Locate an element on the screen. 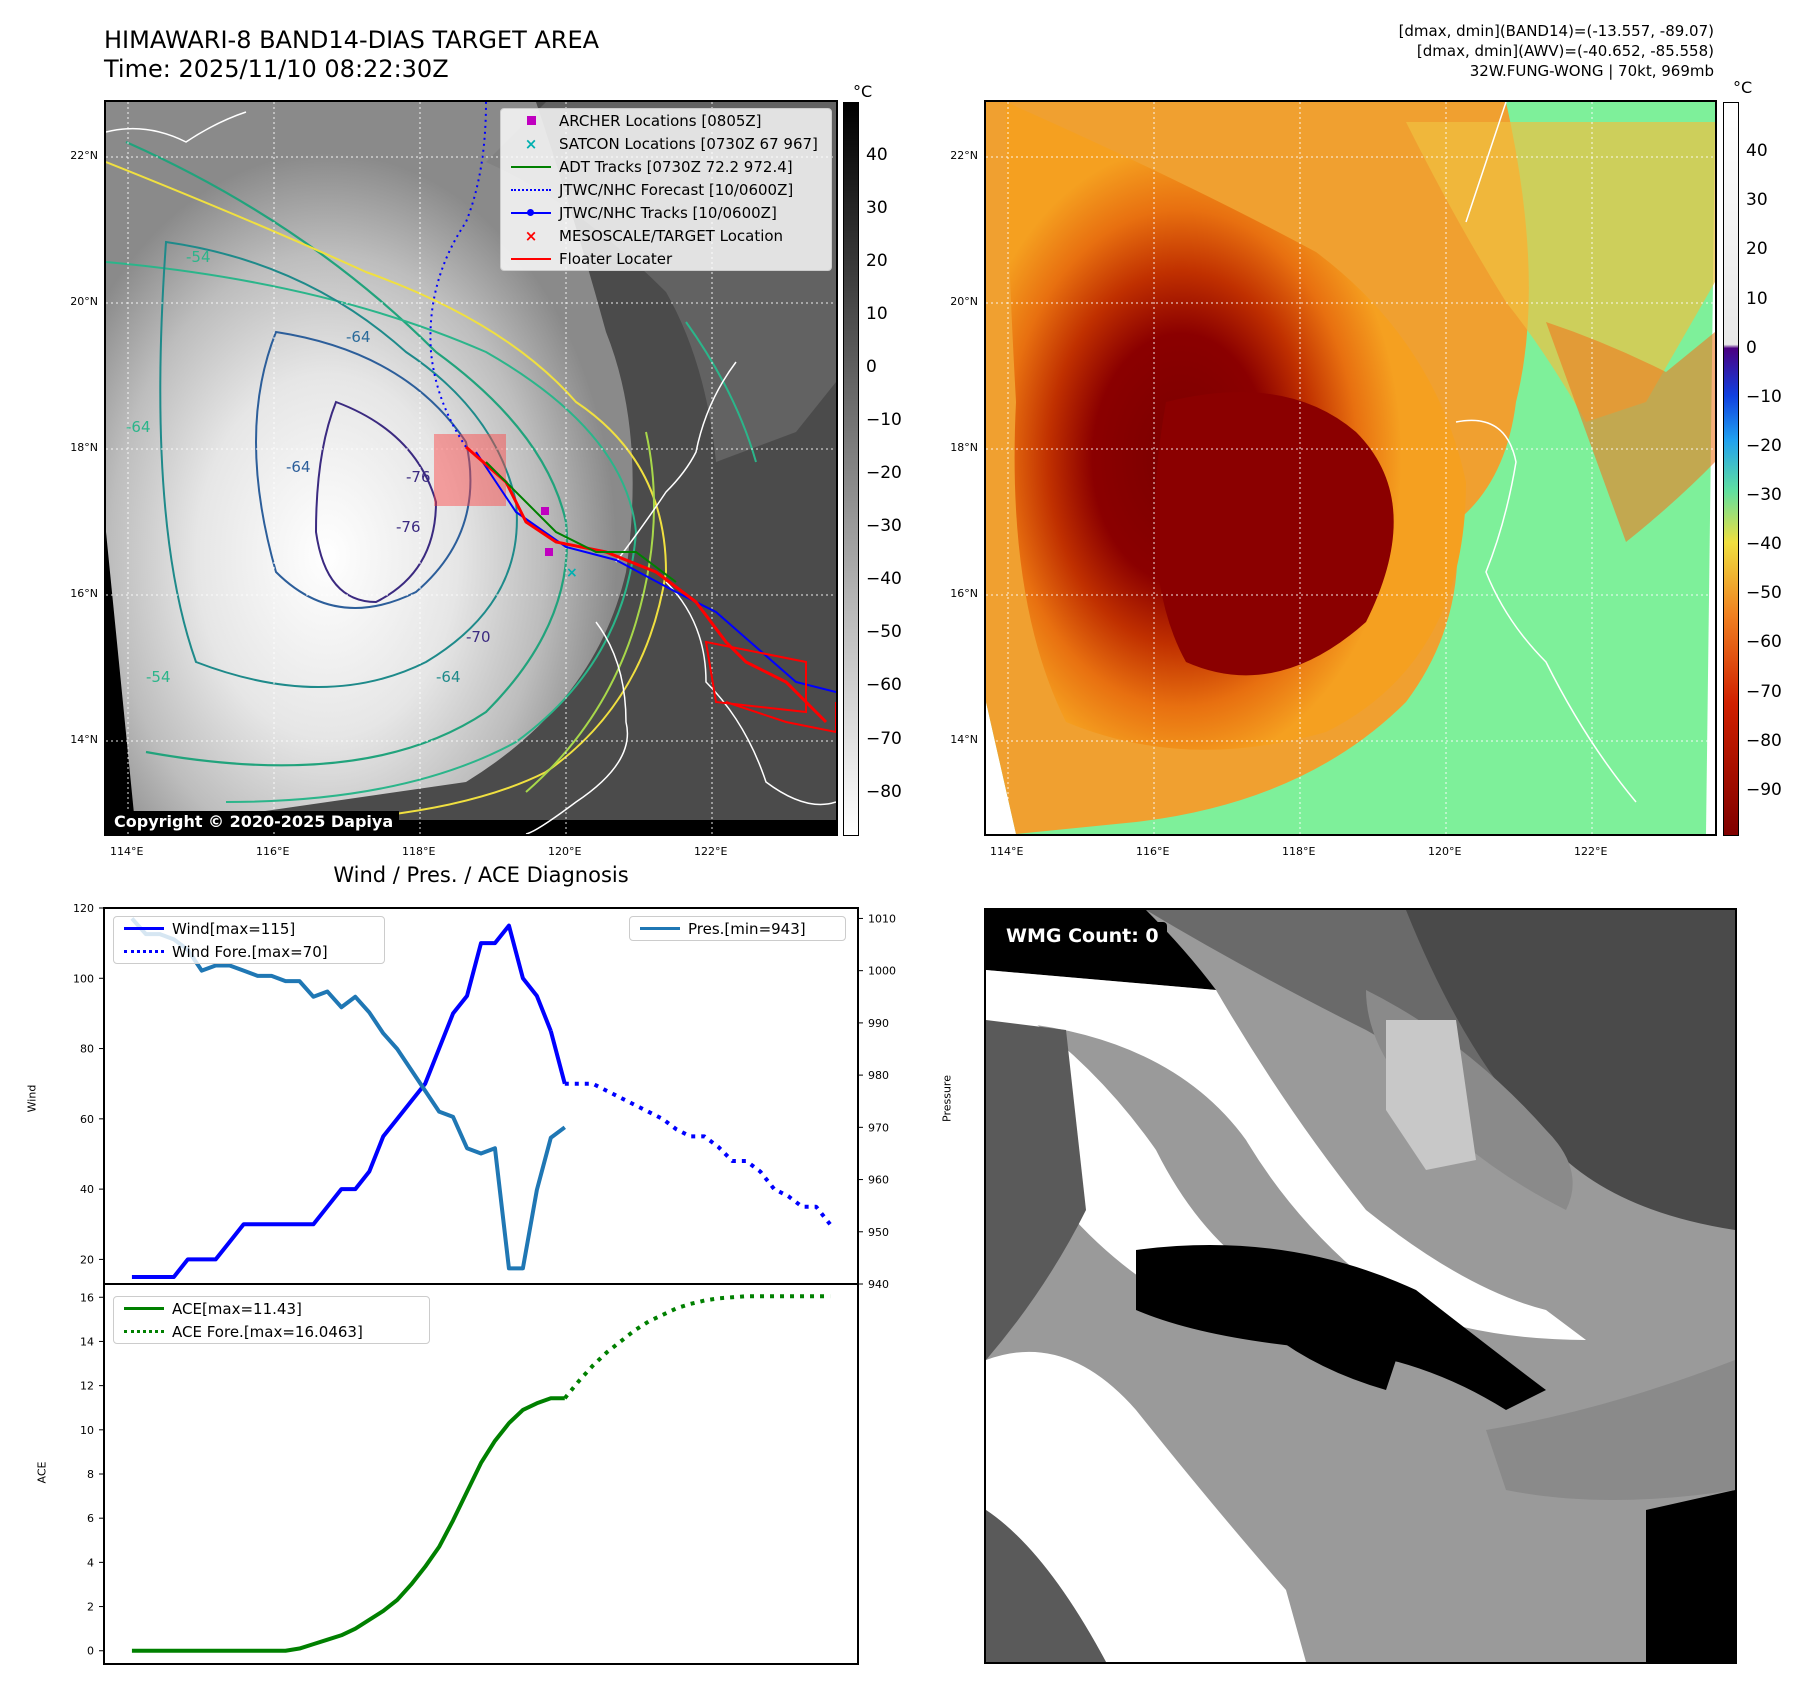  awv-colorbar-tick: −20 is located at coordinates (1764, 445).